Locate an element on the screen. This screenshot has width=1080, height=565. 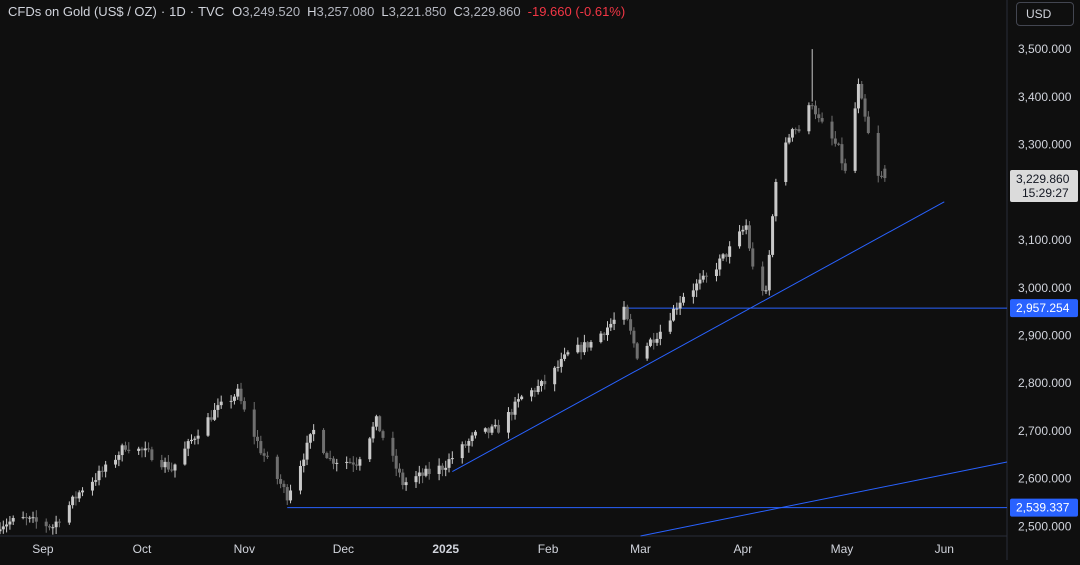
time-tick-label: Dec is located at coordinates (343, 549).